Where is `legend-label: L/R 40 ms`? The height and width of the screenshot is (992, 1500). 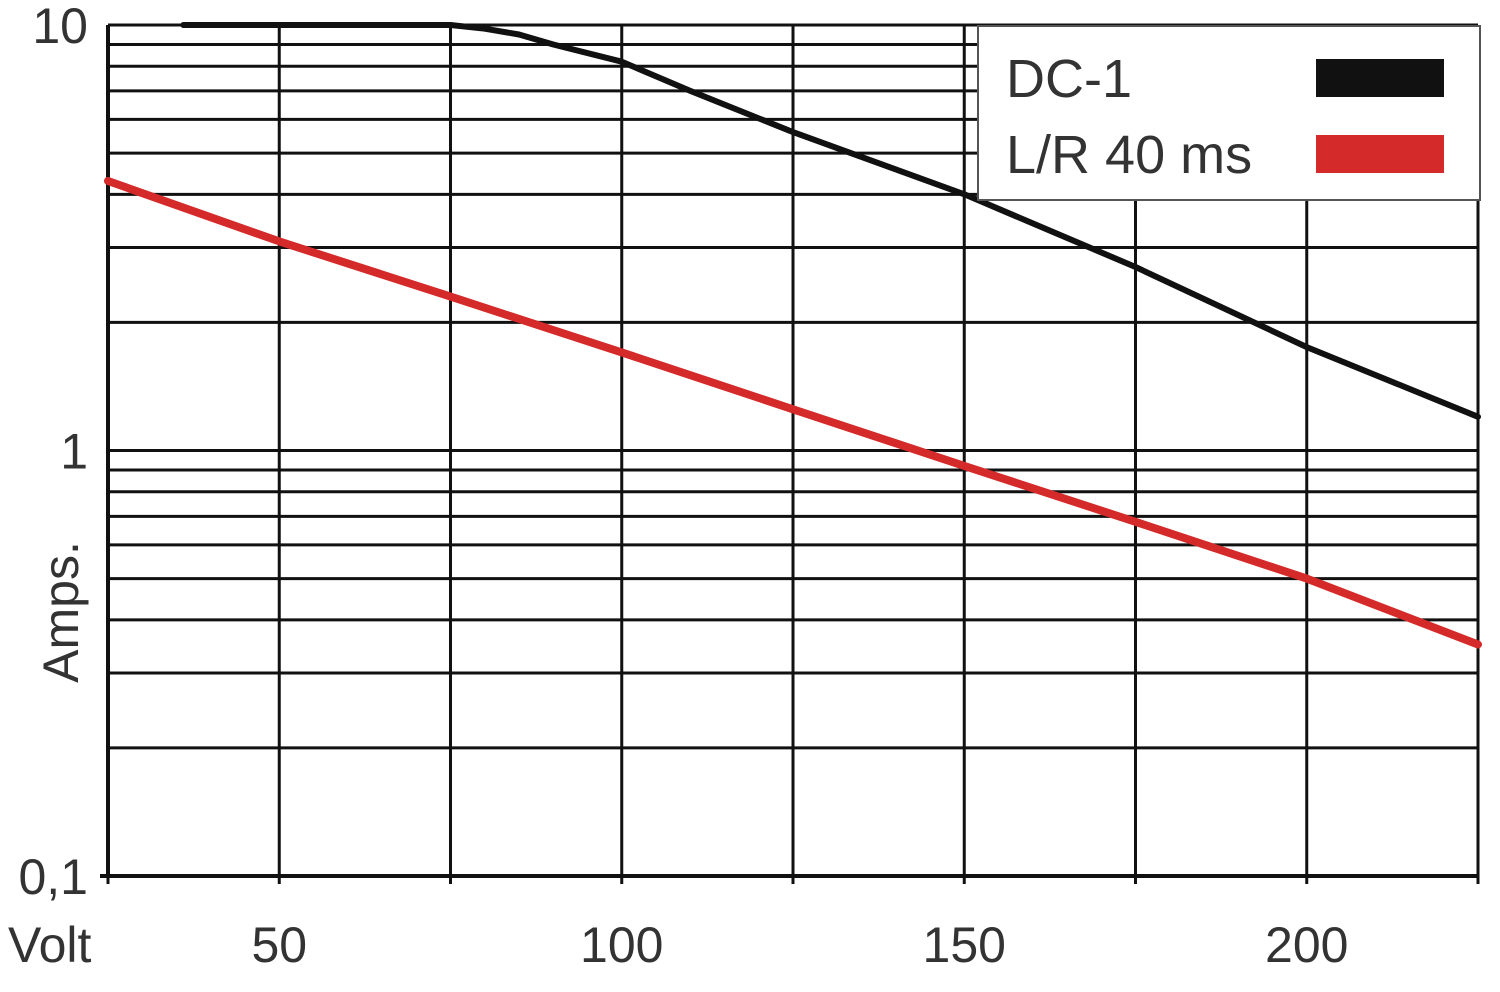 legend-label: L/R 40 ms is located at coordinates (1129, 155).